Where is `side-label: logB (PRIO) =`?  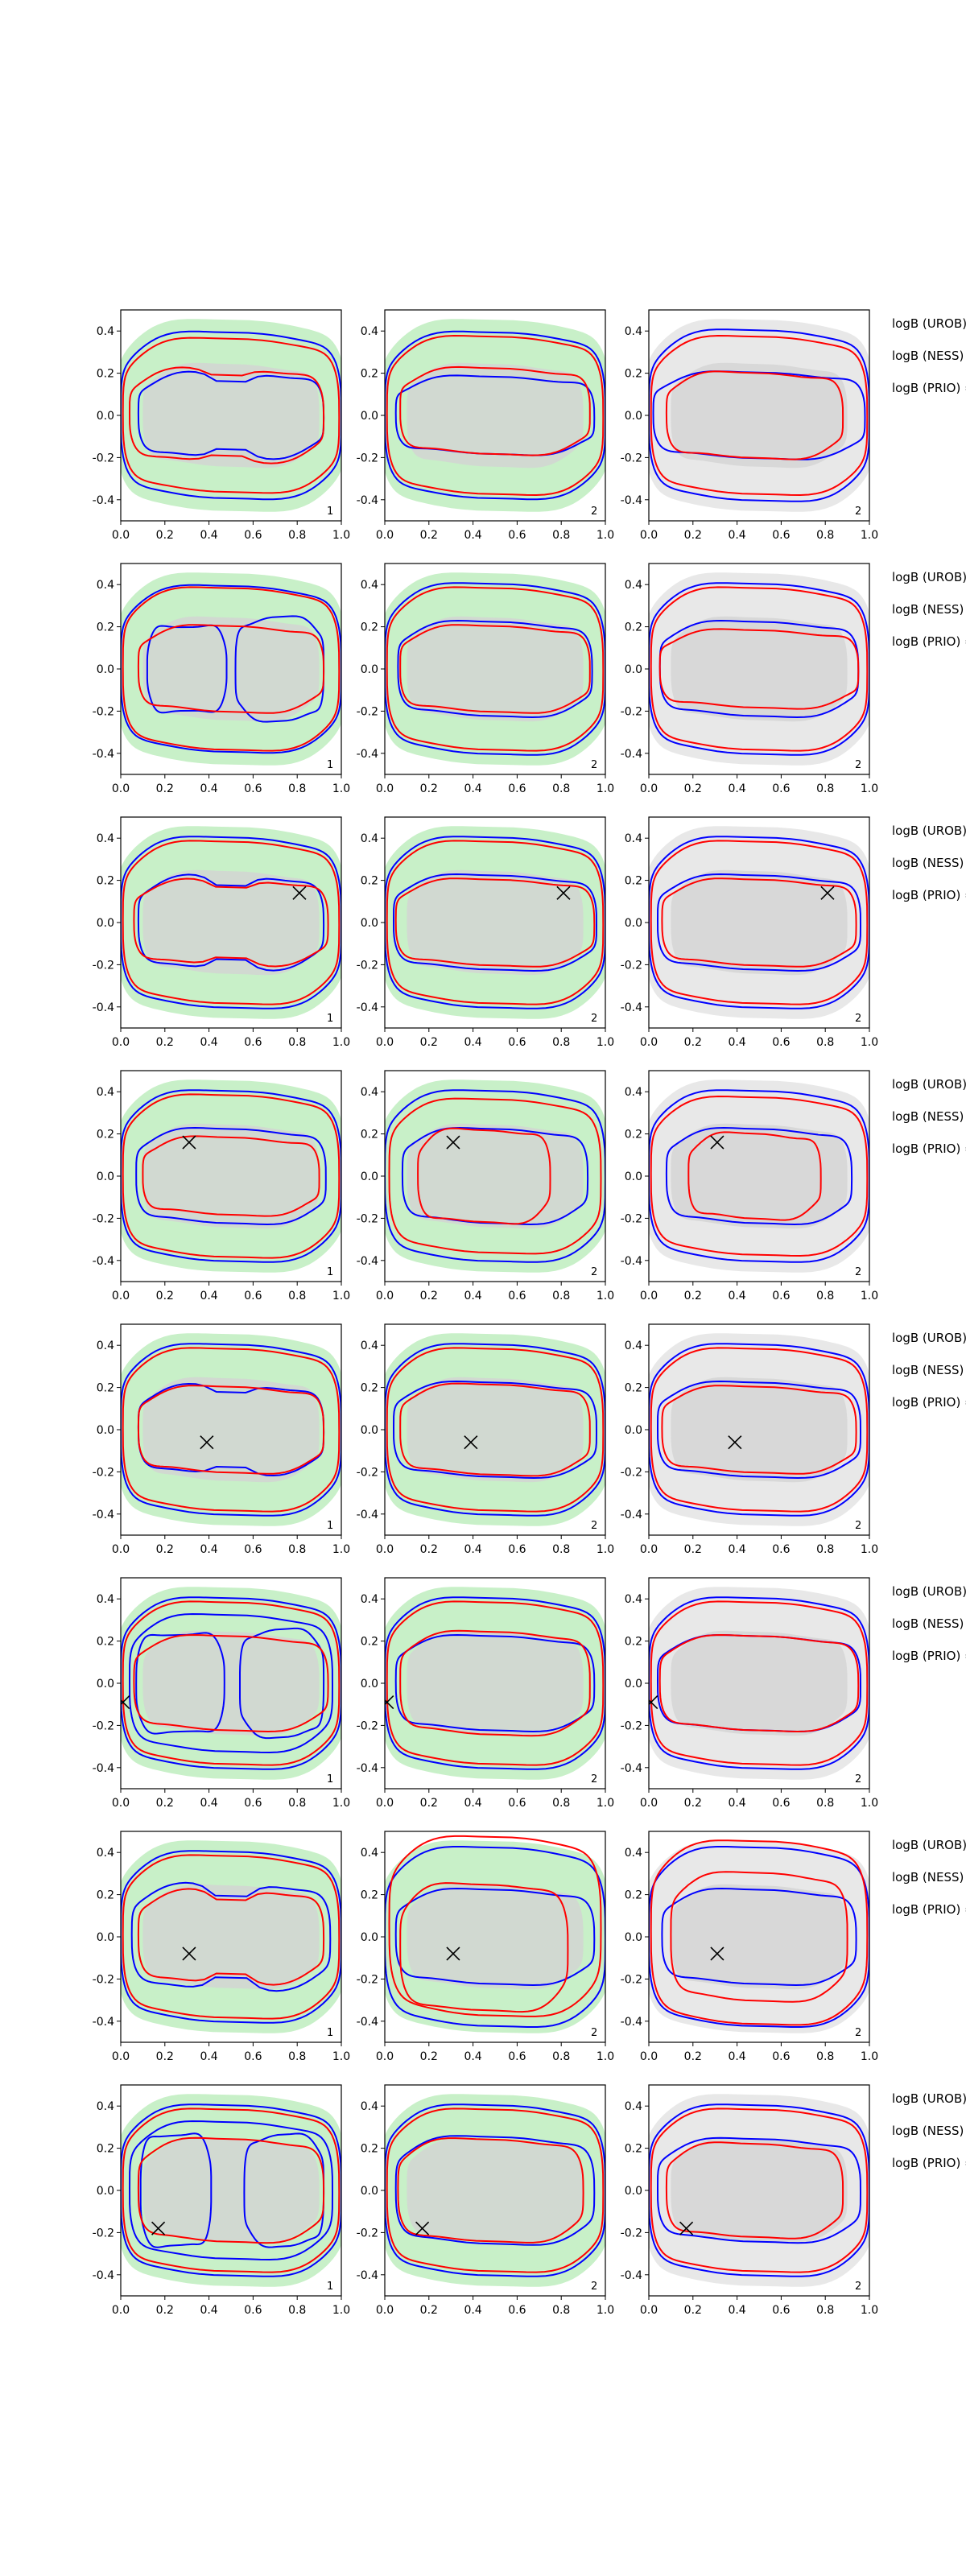 side-label: logB (PRIO) = is located at coordinates (929, 388).